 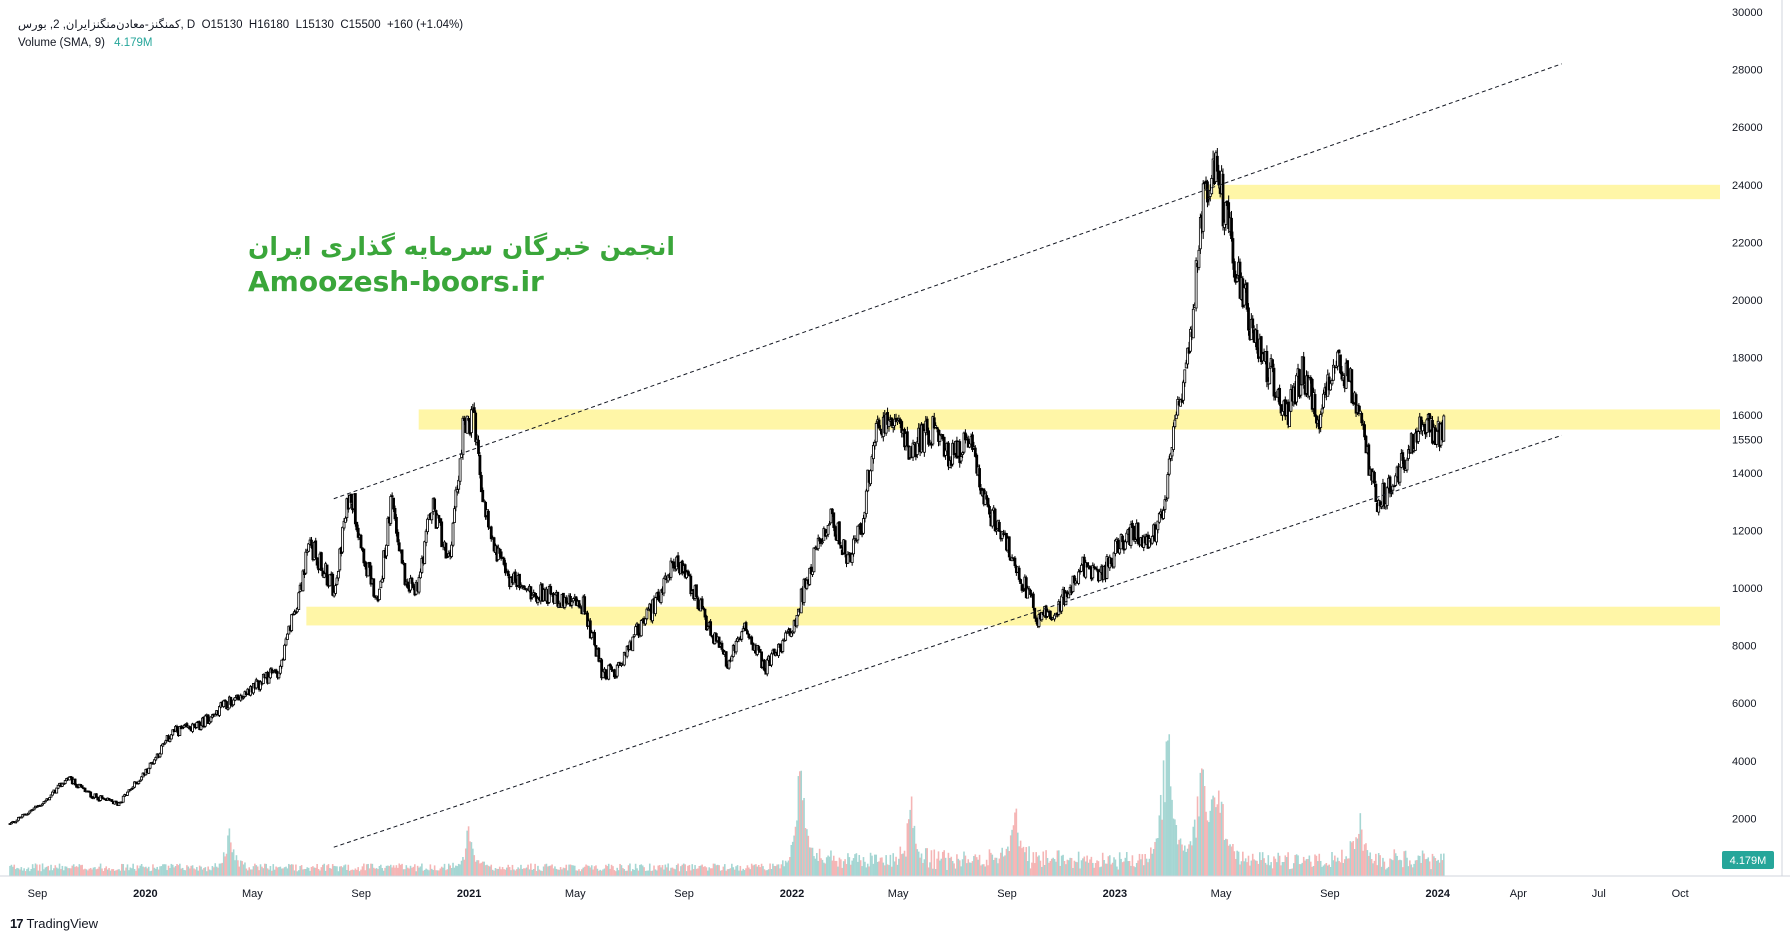 I want to click on tradingview-logo: 17 TradingView, so click(x=54, y=923).